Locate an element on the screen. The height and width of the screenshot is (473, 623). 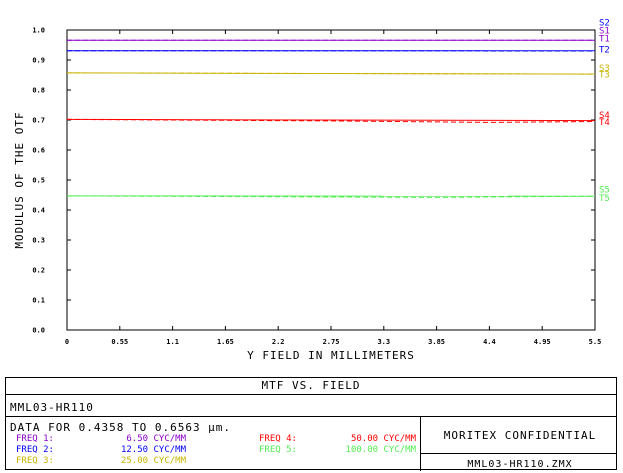
y-tick-label: 0.5 is located at coordinates (38, 181).